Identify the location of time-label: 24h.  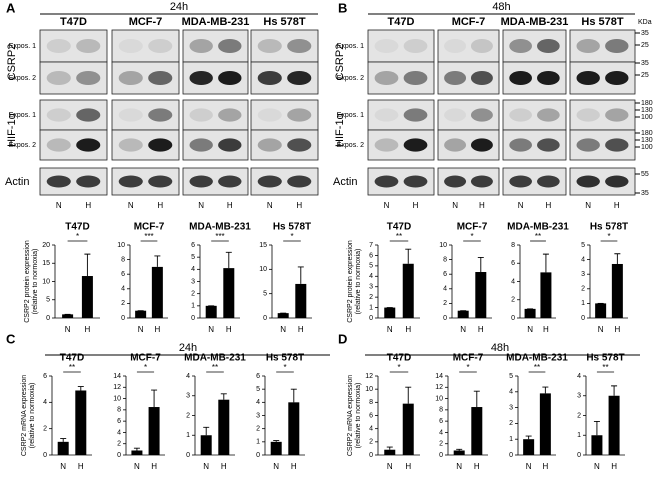
(179, 7).